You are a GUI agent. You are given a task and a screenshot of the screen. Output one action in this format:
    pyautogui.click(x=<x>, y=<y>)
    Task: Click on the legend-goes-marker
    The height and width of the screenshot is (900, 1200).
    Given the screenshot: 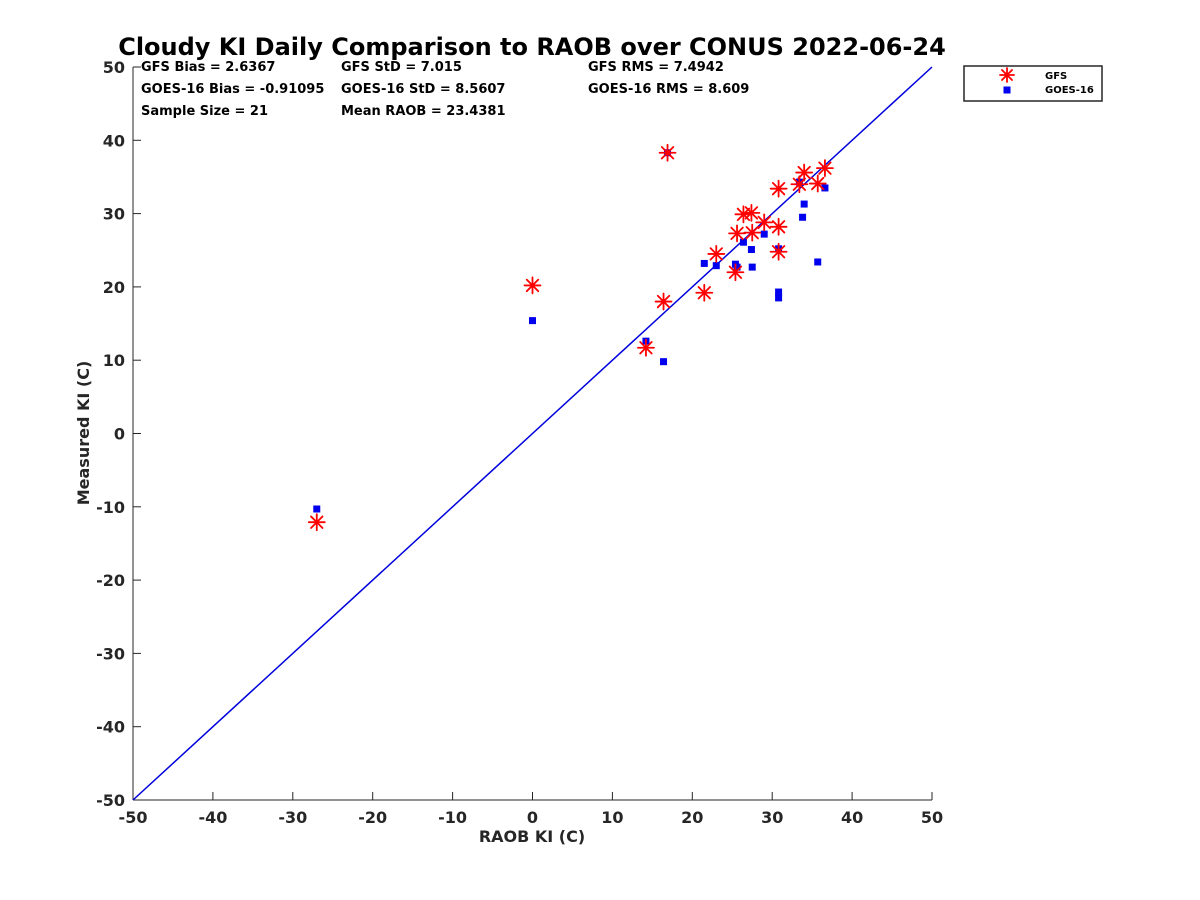 What is the action you would take?
    pyautogui.click(x=1007, y=90)
    